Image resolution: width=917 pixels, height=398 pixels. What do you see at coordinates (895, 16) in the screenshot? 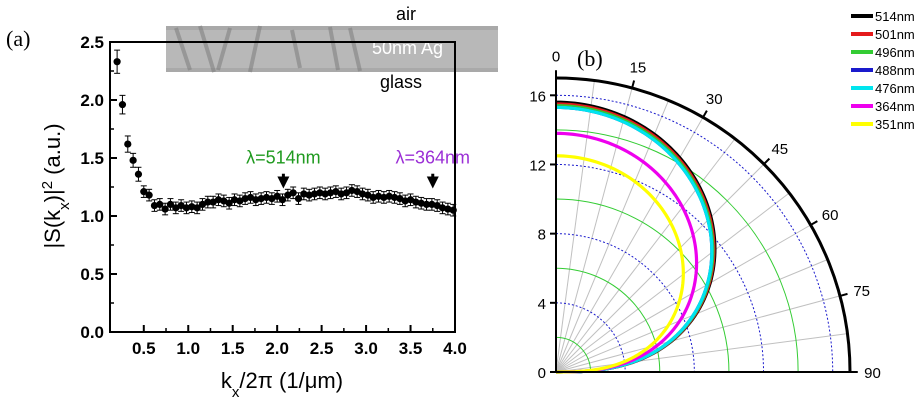
I see `legend-label: 514nm` at bounding box center [895, 16].